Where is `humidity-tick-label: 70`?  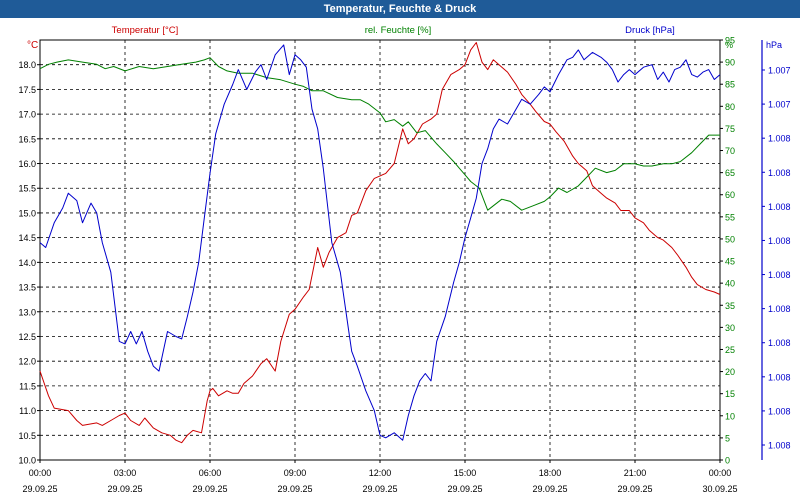 humidity-tick-label: 70 is located at coordinates (730, 151).